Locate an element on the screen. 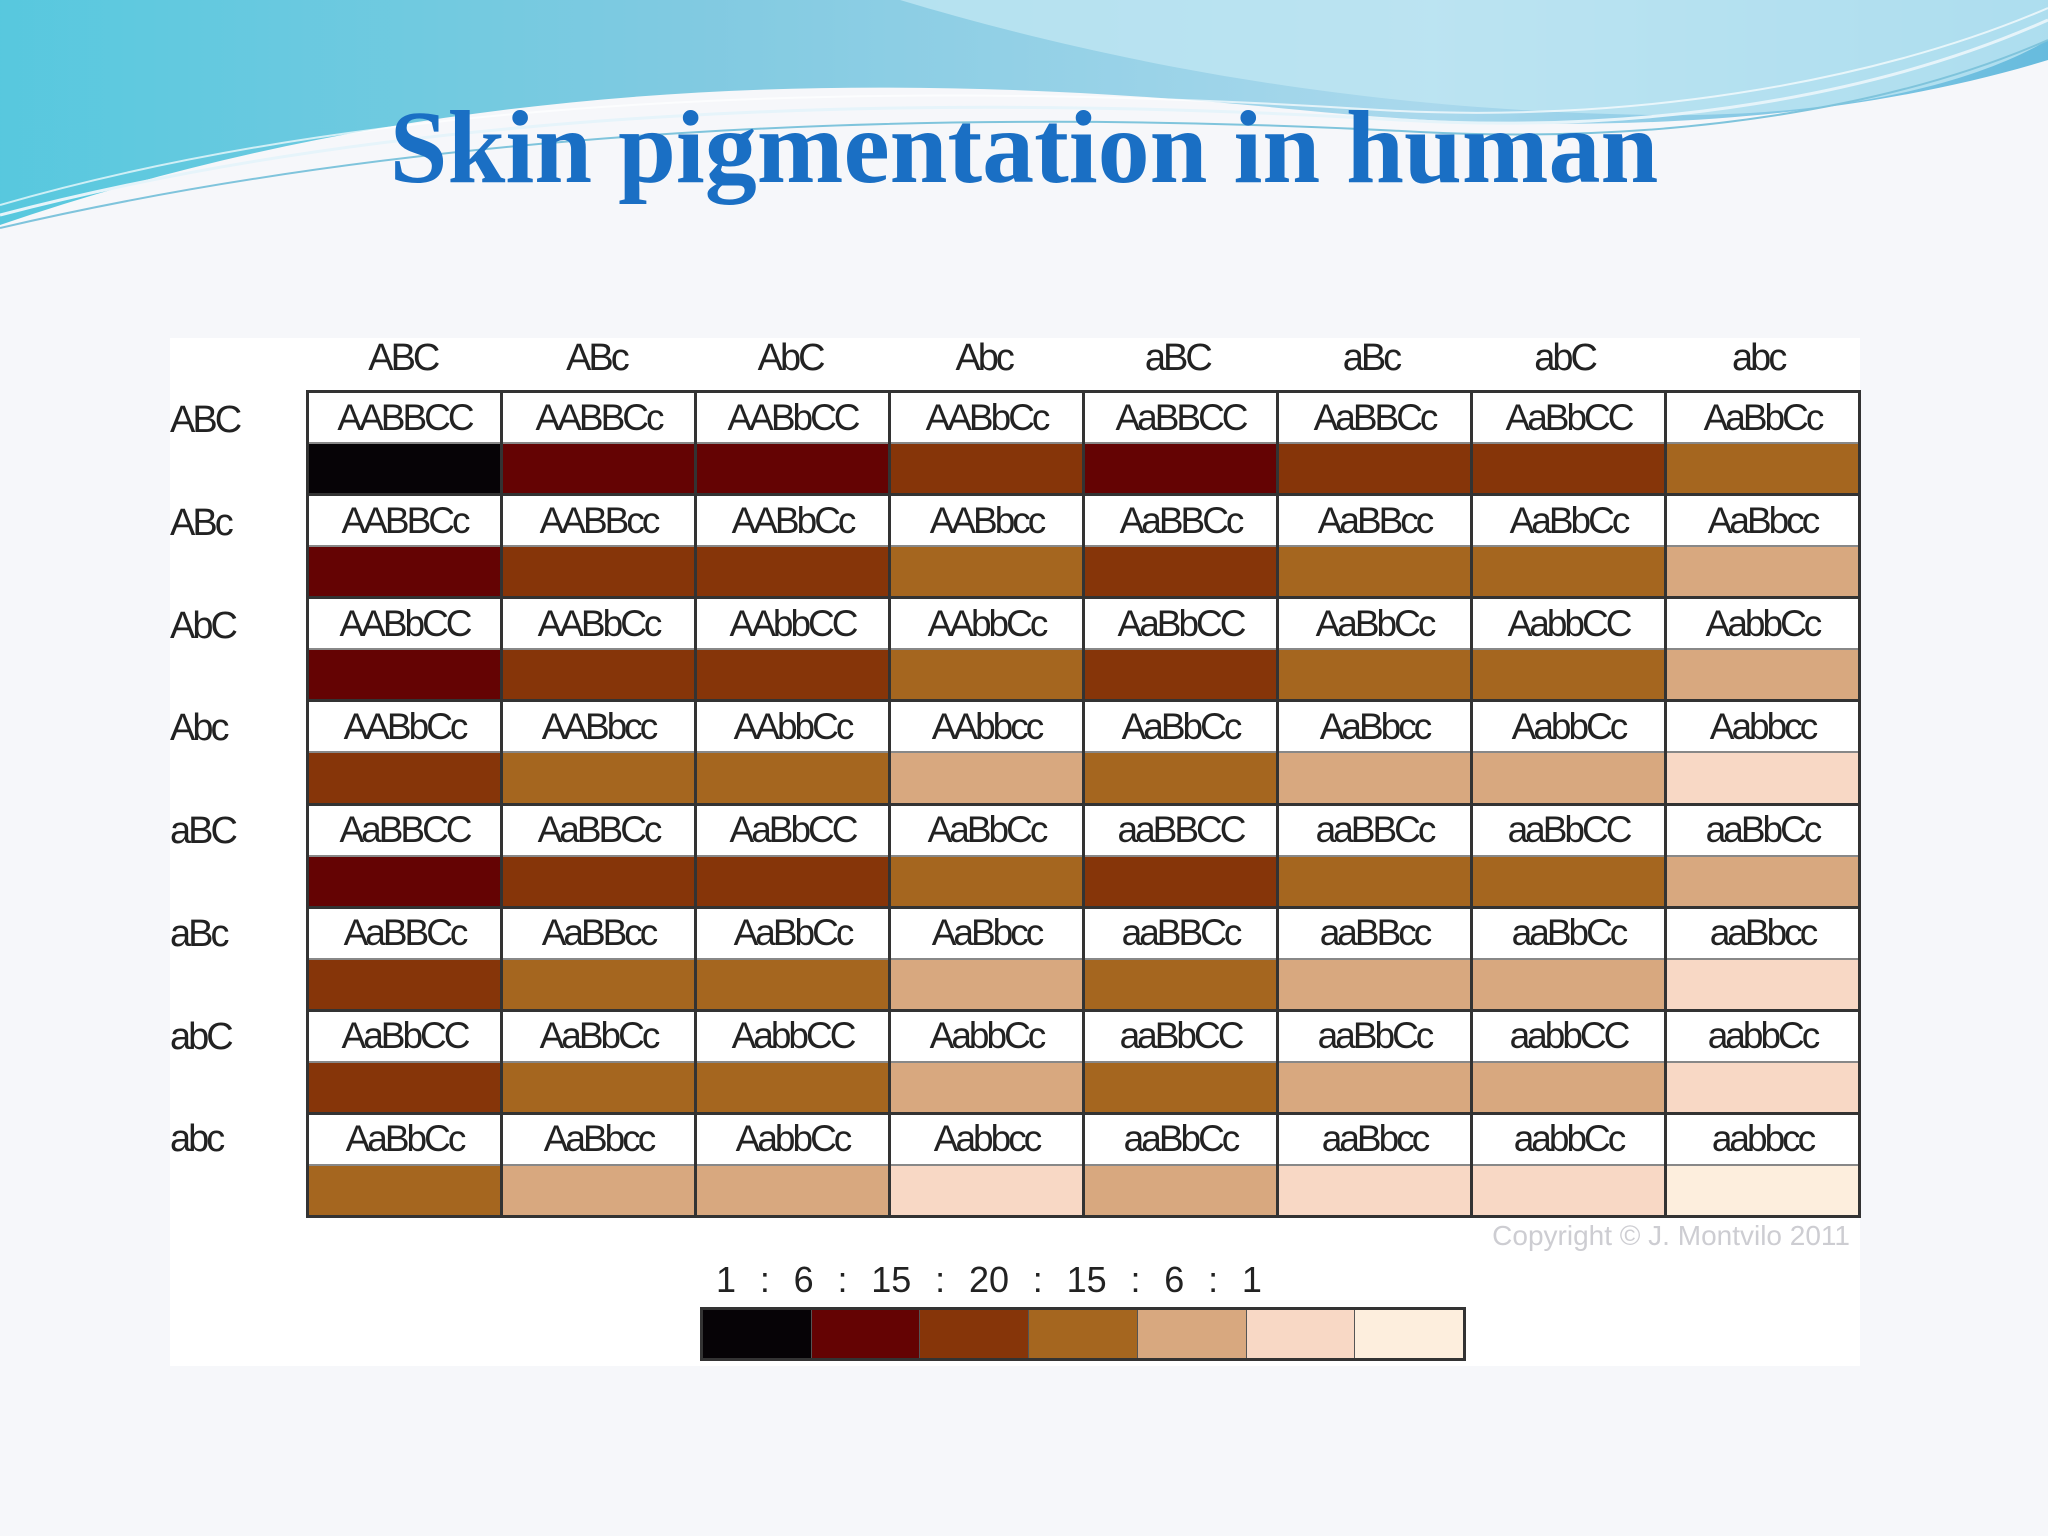 The width and height of the screenshot is (2048, 1536). row-header: AbC is located at coordinates (204, 625).